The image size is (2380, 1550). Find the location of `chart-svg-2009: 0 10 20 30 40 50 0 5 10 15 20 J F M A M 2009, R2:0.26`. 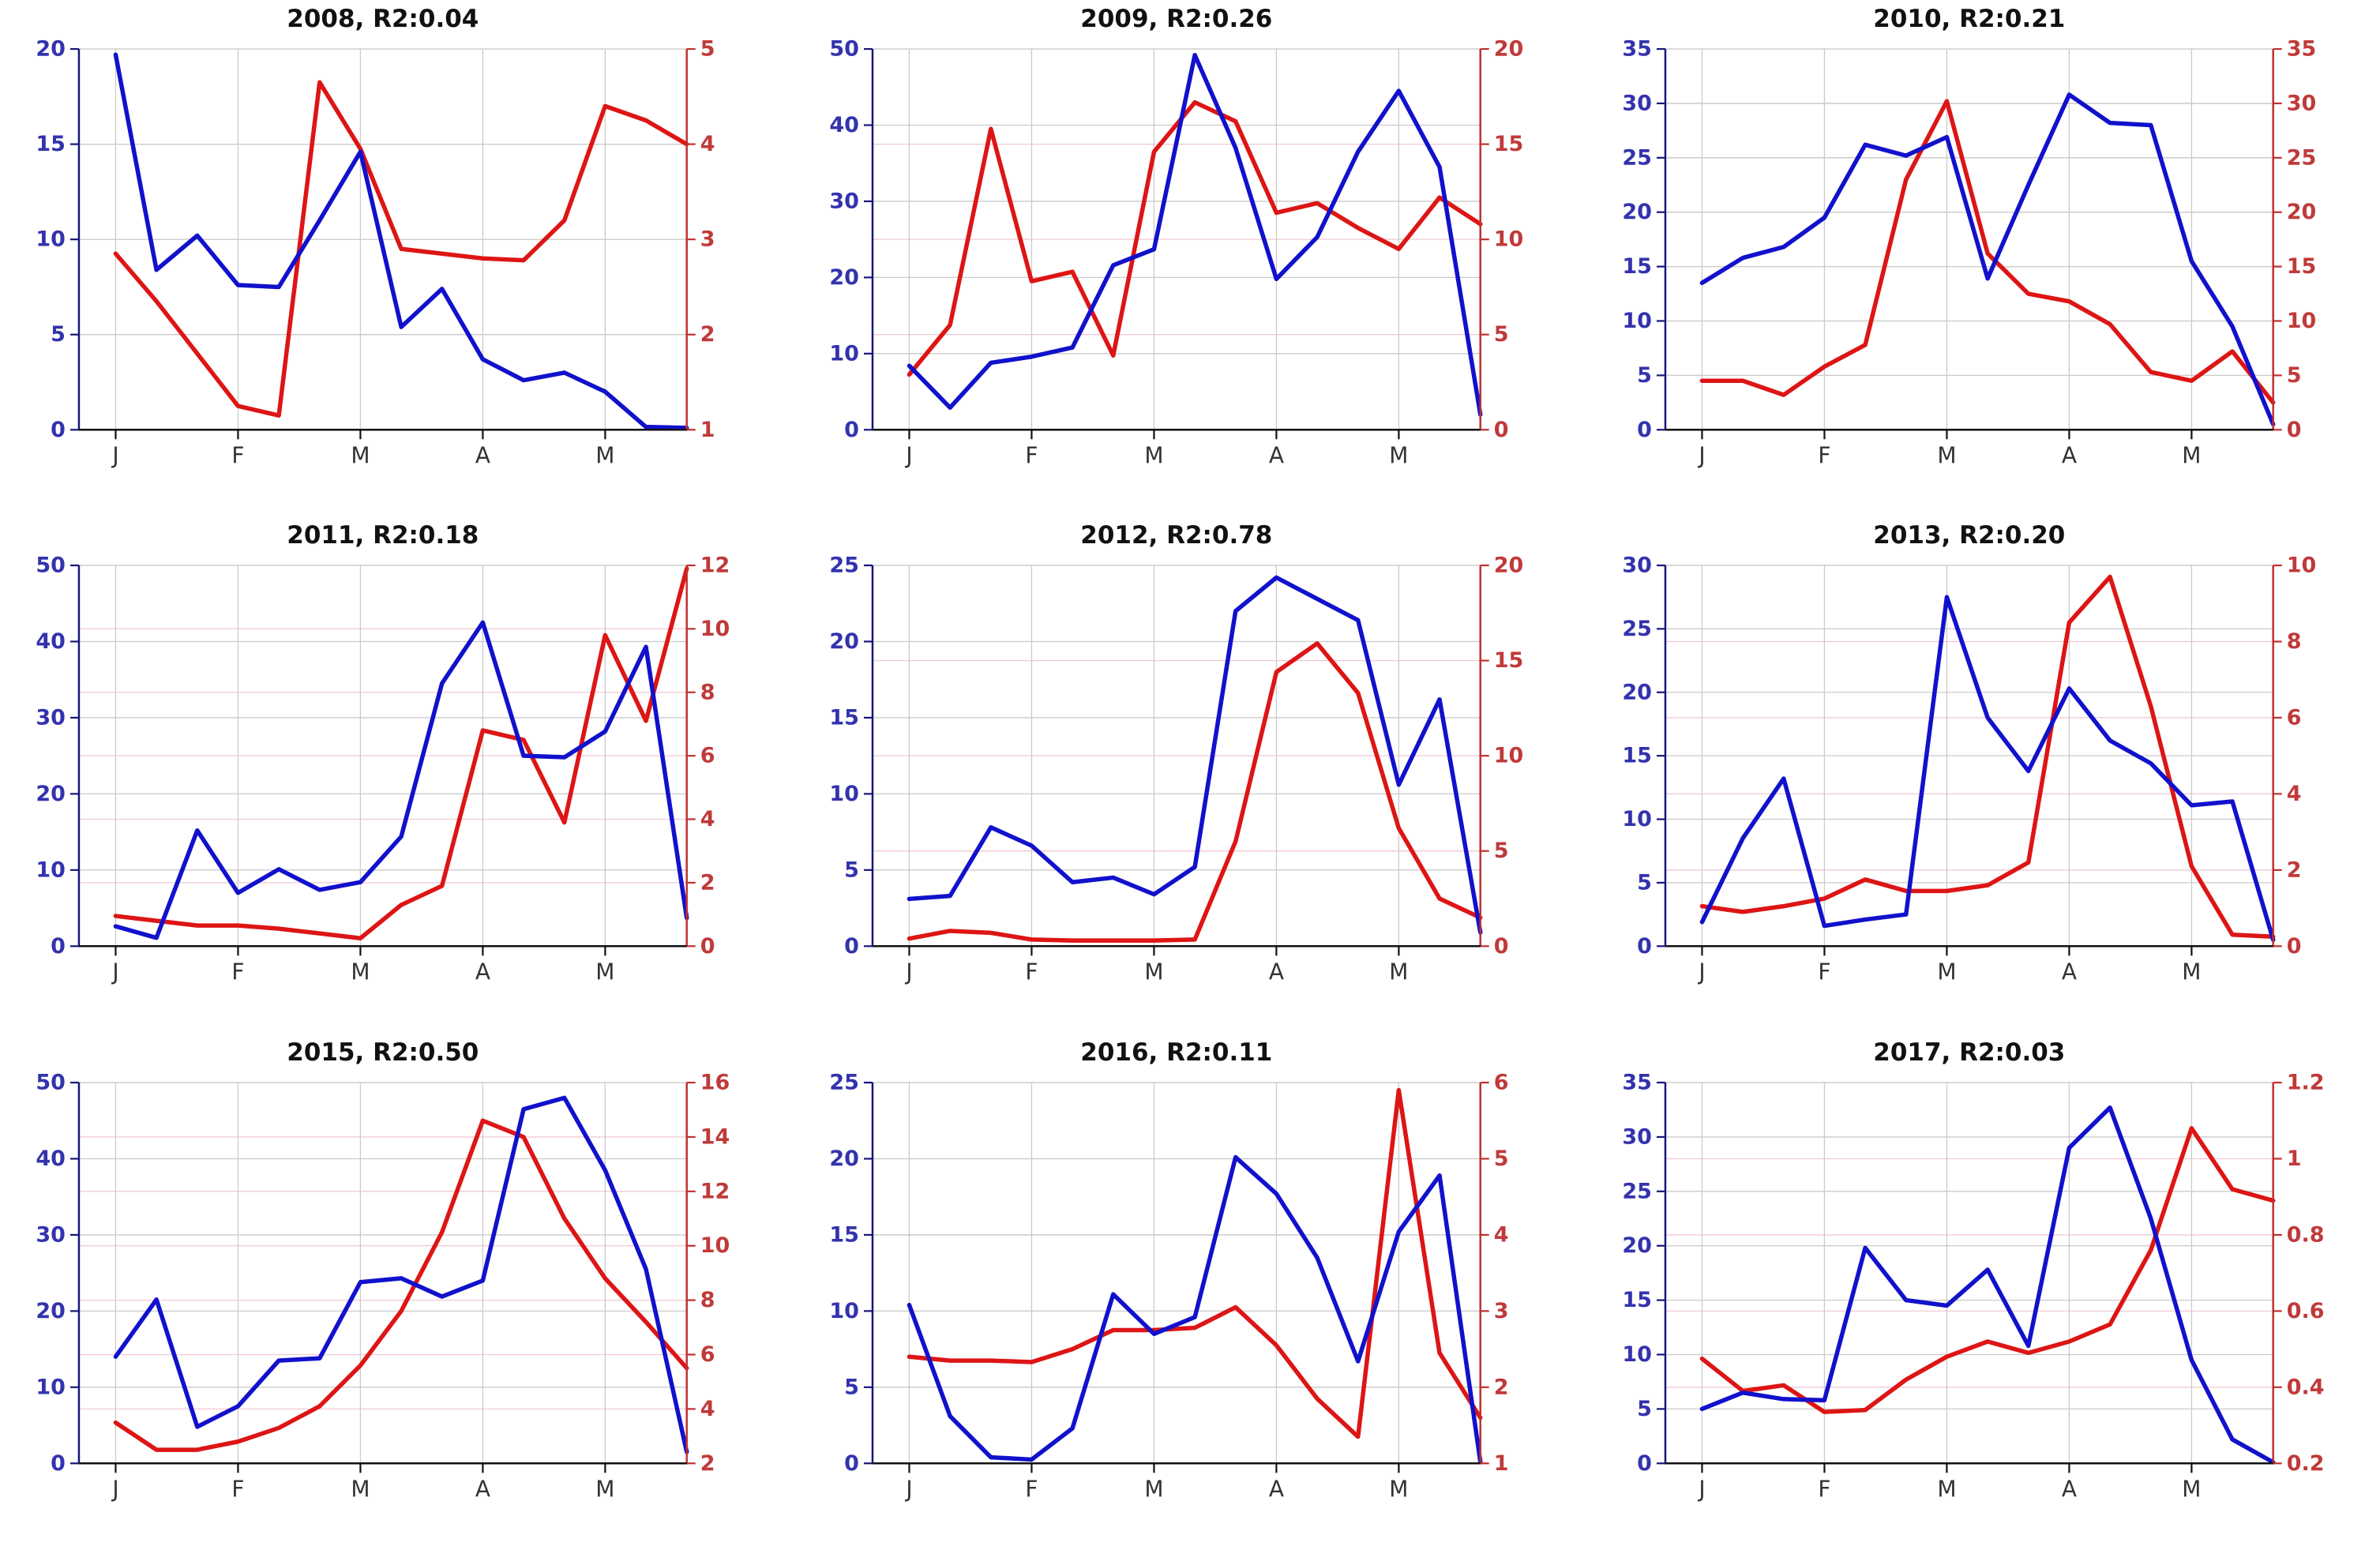

chart-svg-2009: 0 10 20 30 40 50 0 5 10 15 20 J F M A M 2009, R2:0.26 is located at coordinates (1176, 236).